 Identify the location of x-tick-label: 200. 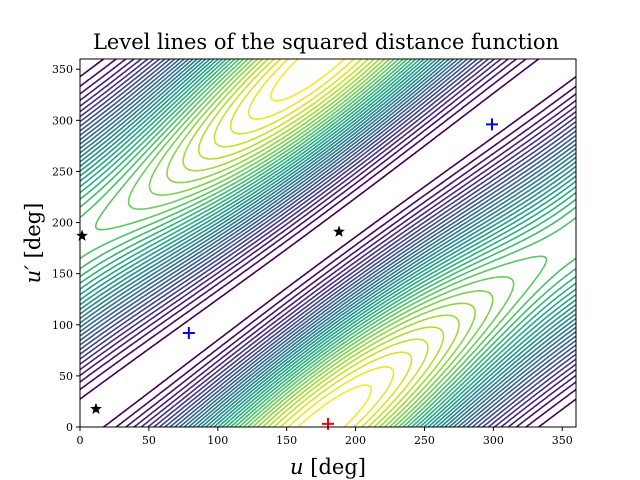
(355, 440).